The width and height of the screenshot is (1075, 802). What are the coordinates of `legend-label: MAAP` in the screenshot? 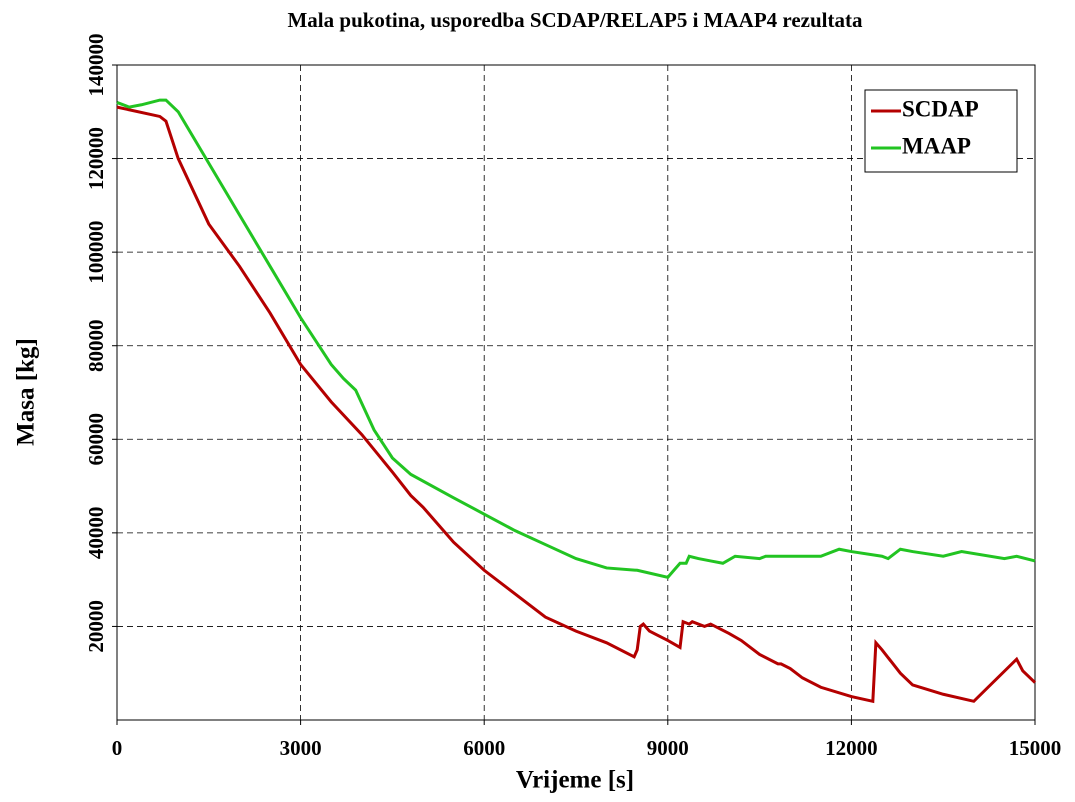 It's located at (936, 145).